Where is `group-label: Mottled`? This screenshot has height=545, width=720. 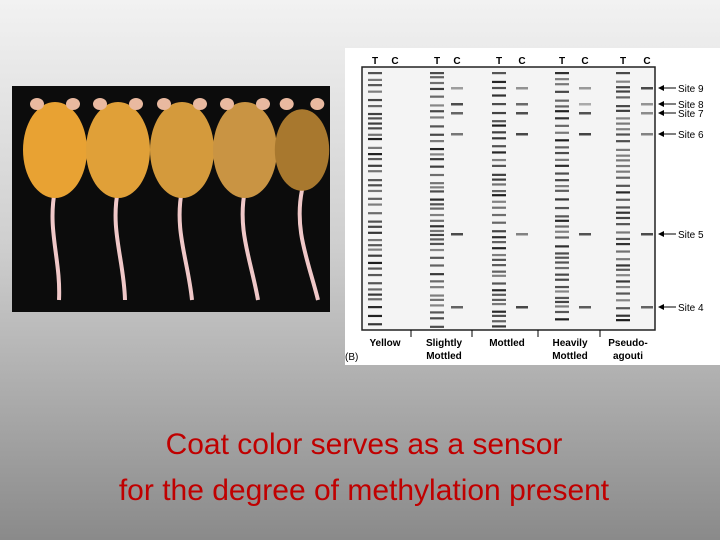
group-label: Mottled is located at coordinates (507, 343).